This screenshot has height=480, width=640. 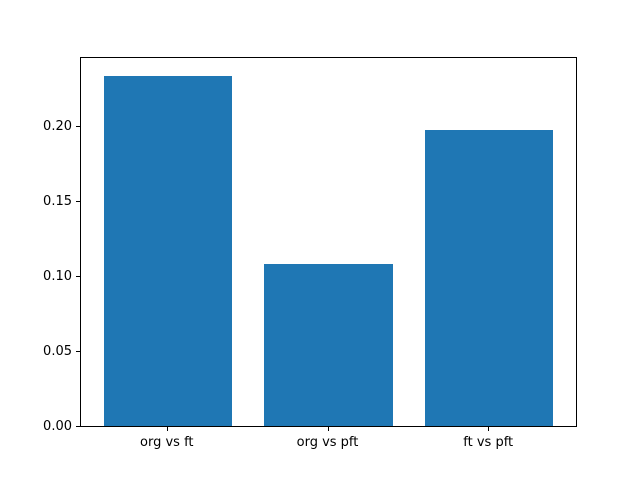 What do you see at coordinates (168, 251) in the screenshot?
I see `bar-org-vs-ft` at bounding box center [168, 251].